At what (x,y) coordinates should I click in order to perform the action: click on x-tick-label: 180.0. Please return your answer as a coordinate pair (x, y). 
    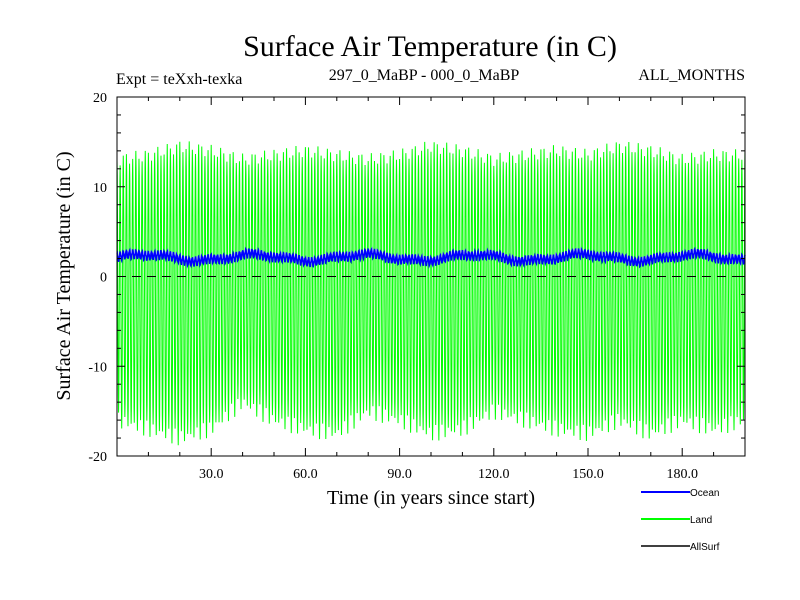
    Looking at the image, I should click on (682, 474).